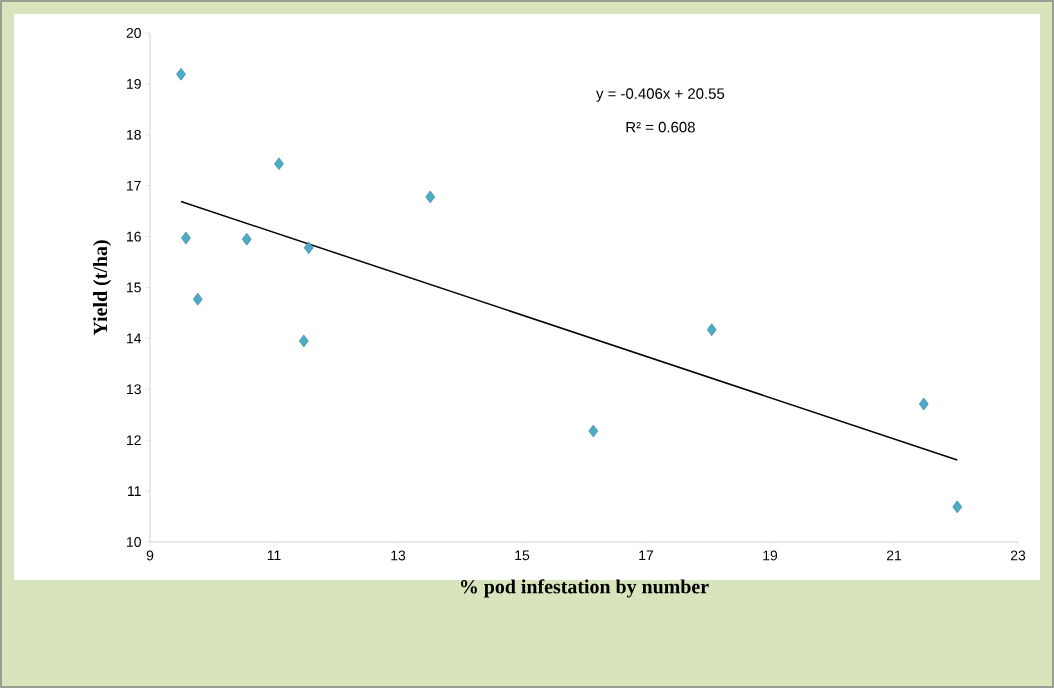 The width and height of the screenshot is (1054, 688). Describe the element at coordinates (134, 338) in the screenshot. I see `y-tick-label: 14` at that location.